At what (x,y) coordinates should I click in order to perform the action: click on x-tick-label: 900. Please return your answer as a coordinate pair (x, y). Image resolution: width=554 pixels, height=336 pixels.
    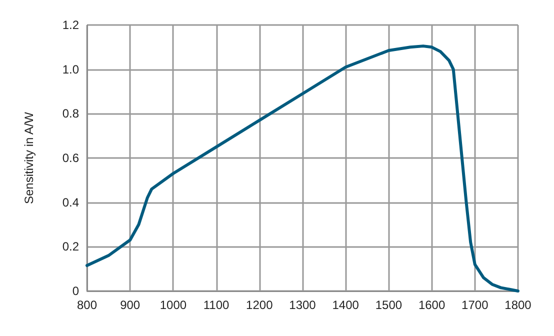
    Looking at the image, I should click on (130, 305).